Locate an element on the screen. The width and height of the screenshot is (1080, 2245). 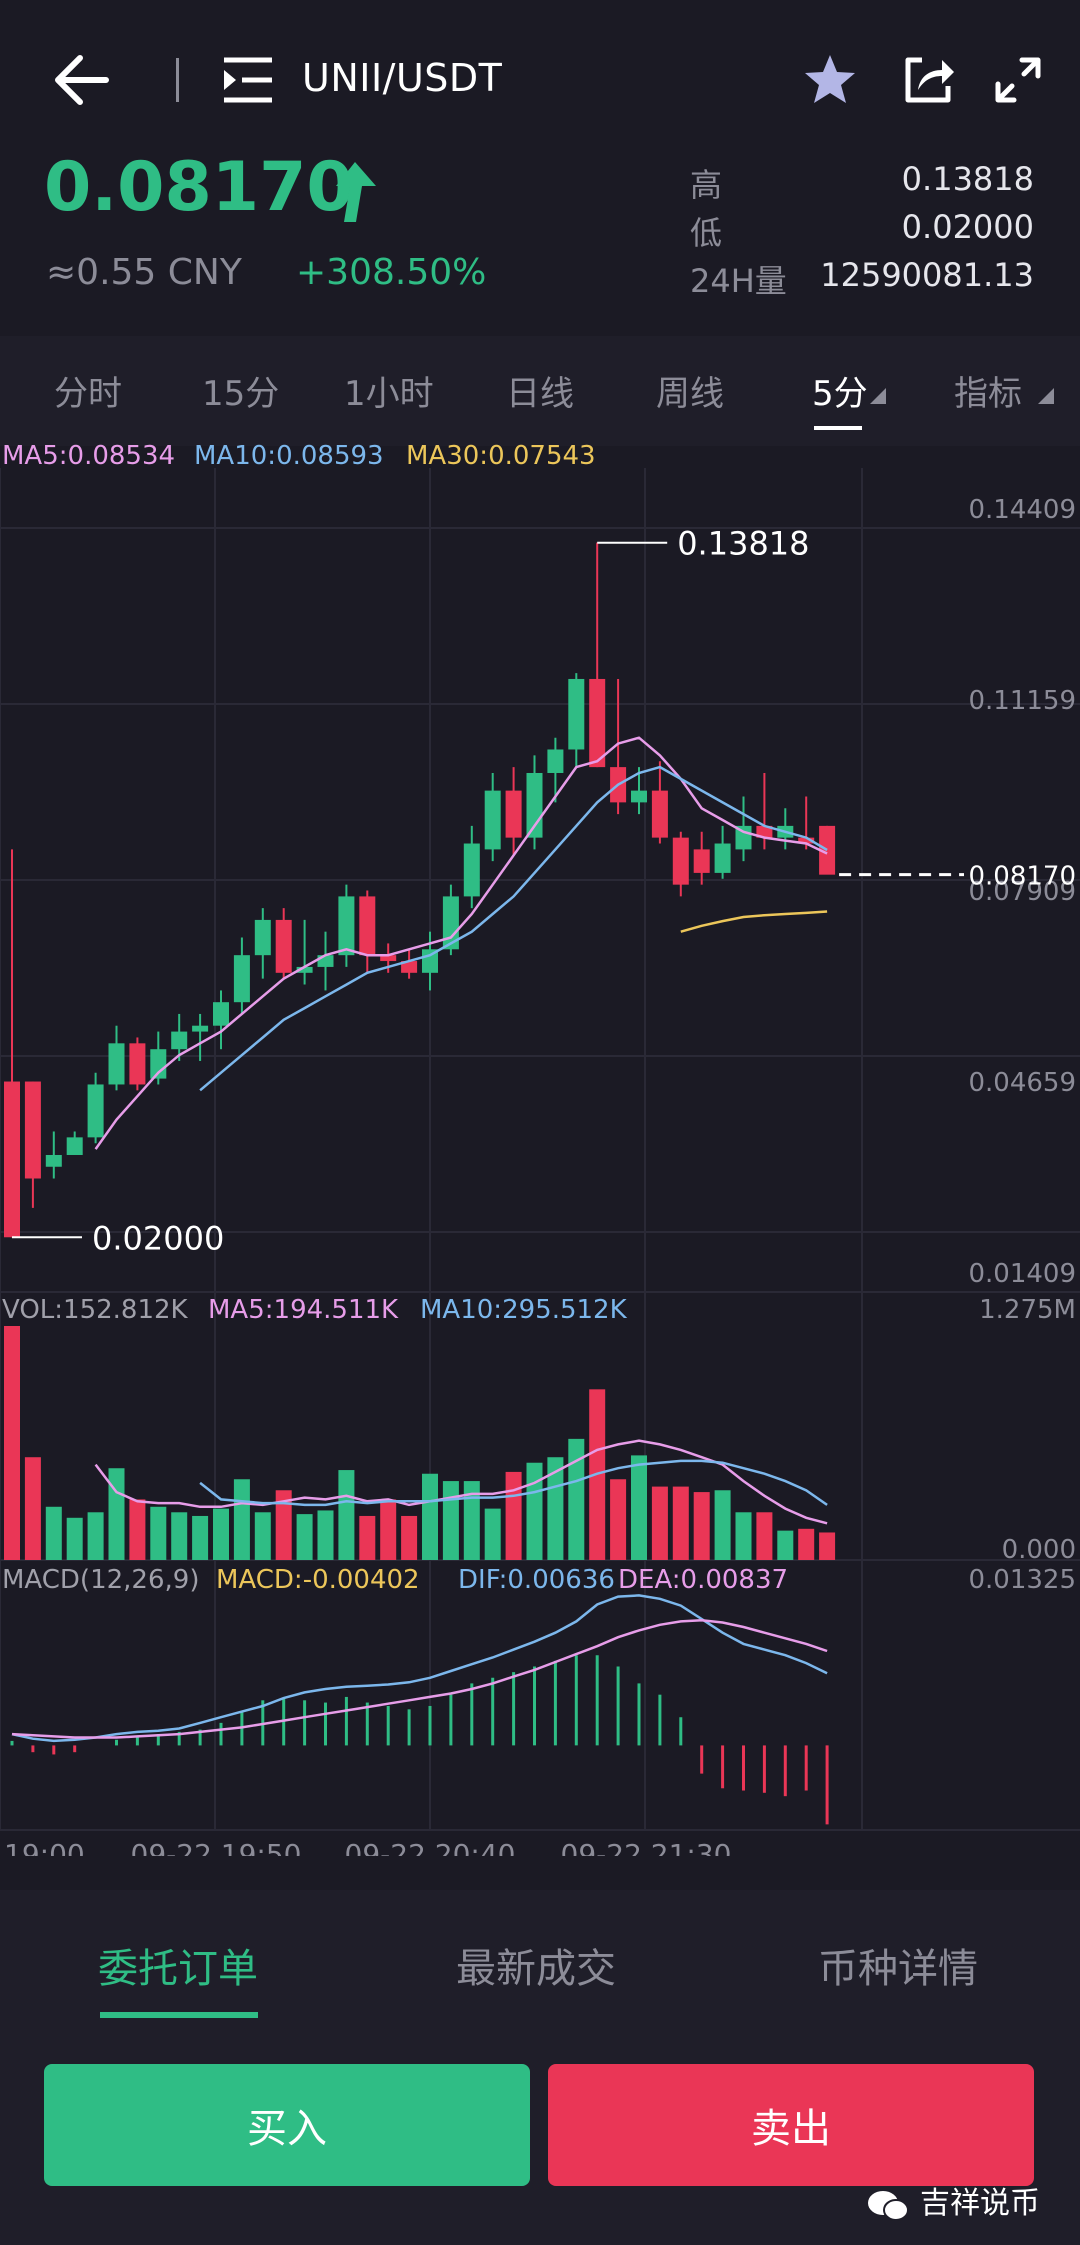
trade-actions: 买入 卖出 is located at coordinates (540, 2132).